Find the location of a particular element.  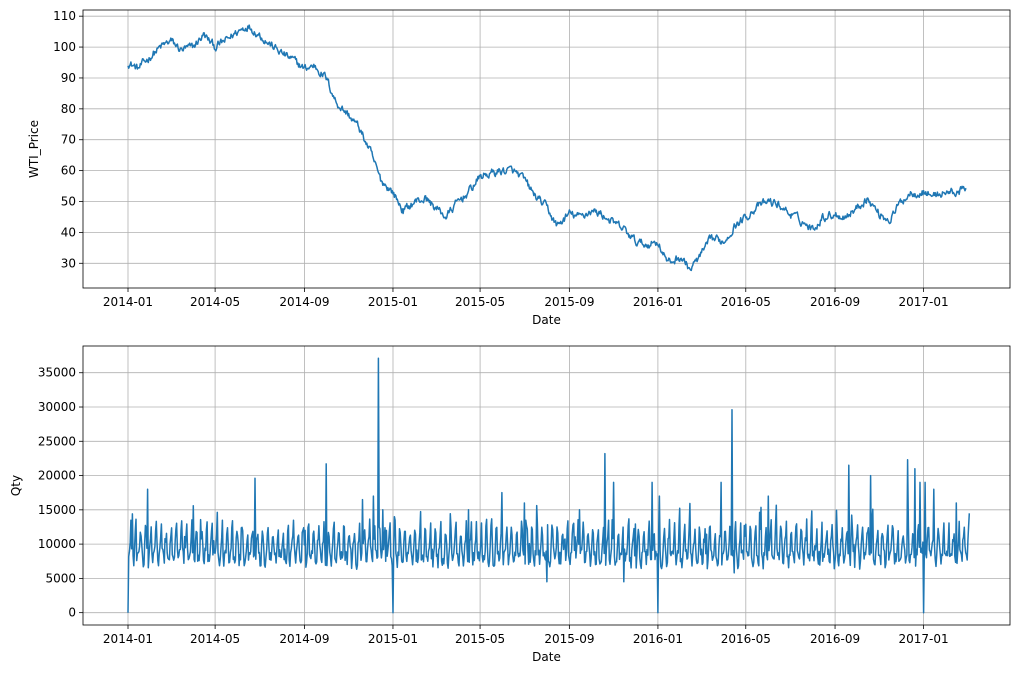

y-tick-label: 40 is located at coordinates (68, 232).